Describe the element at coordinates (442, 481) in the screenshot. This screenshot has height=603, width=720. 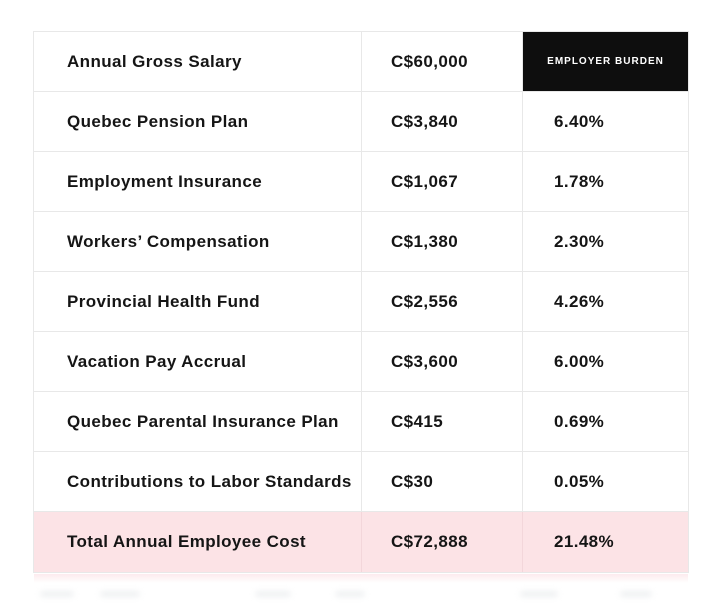
I see `row-amount-cell: C$30` at that location.